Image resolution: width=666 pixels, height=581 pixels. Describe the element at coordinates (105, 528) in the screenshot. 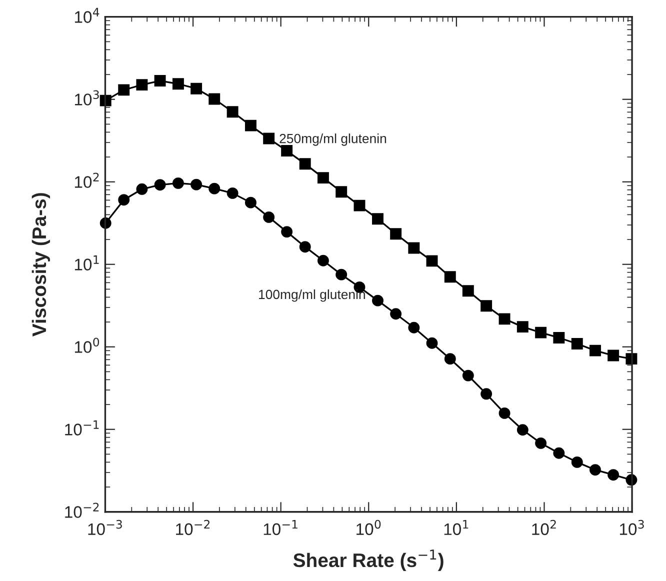

I see `x-tick-label: 10$^{−3}$` at that location.